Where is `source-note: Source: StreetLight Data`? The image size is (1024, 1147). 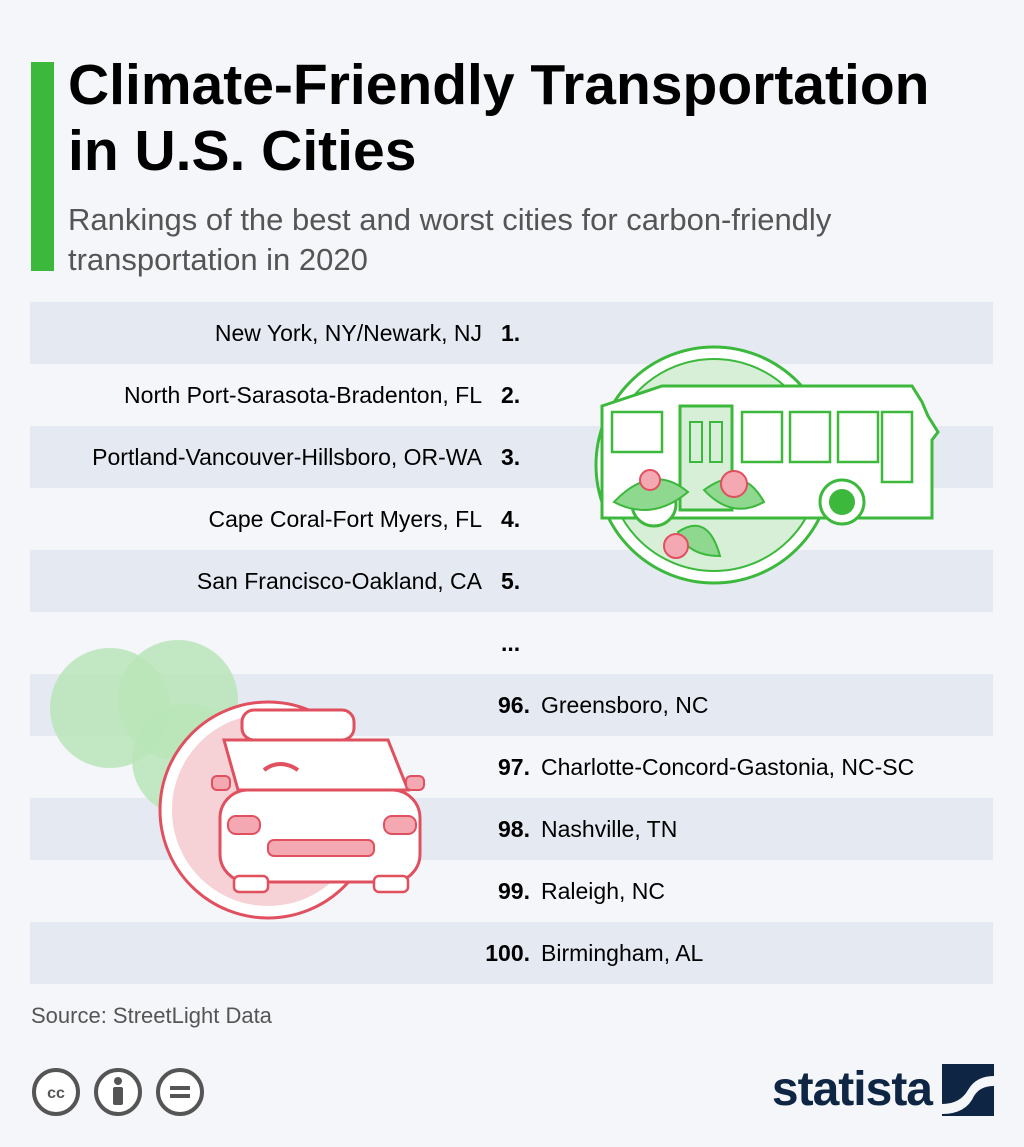 source-note: Source: StreetLight Data is located at coordinates (151, 1015).